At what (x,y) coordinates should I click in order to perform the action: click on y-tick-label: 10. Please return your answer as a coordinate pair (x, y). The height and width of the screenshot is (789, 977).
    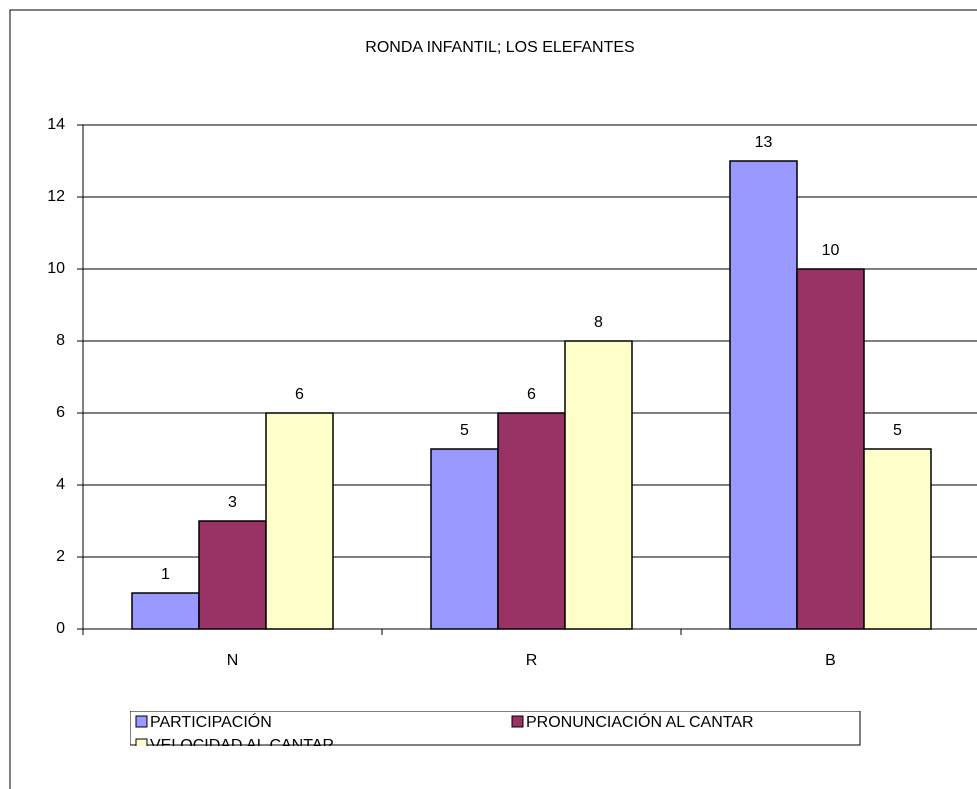
    Looking at the image, I should click on (56, 268).